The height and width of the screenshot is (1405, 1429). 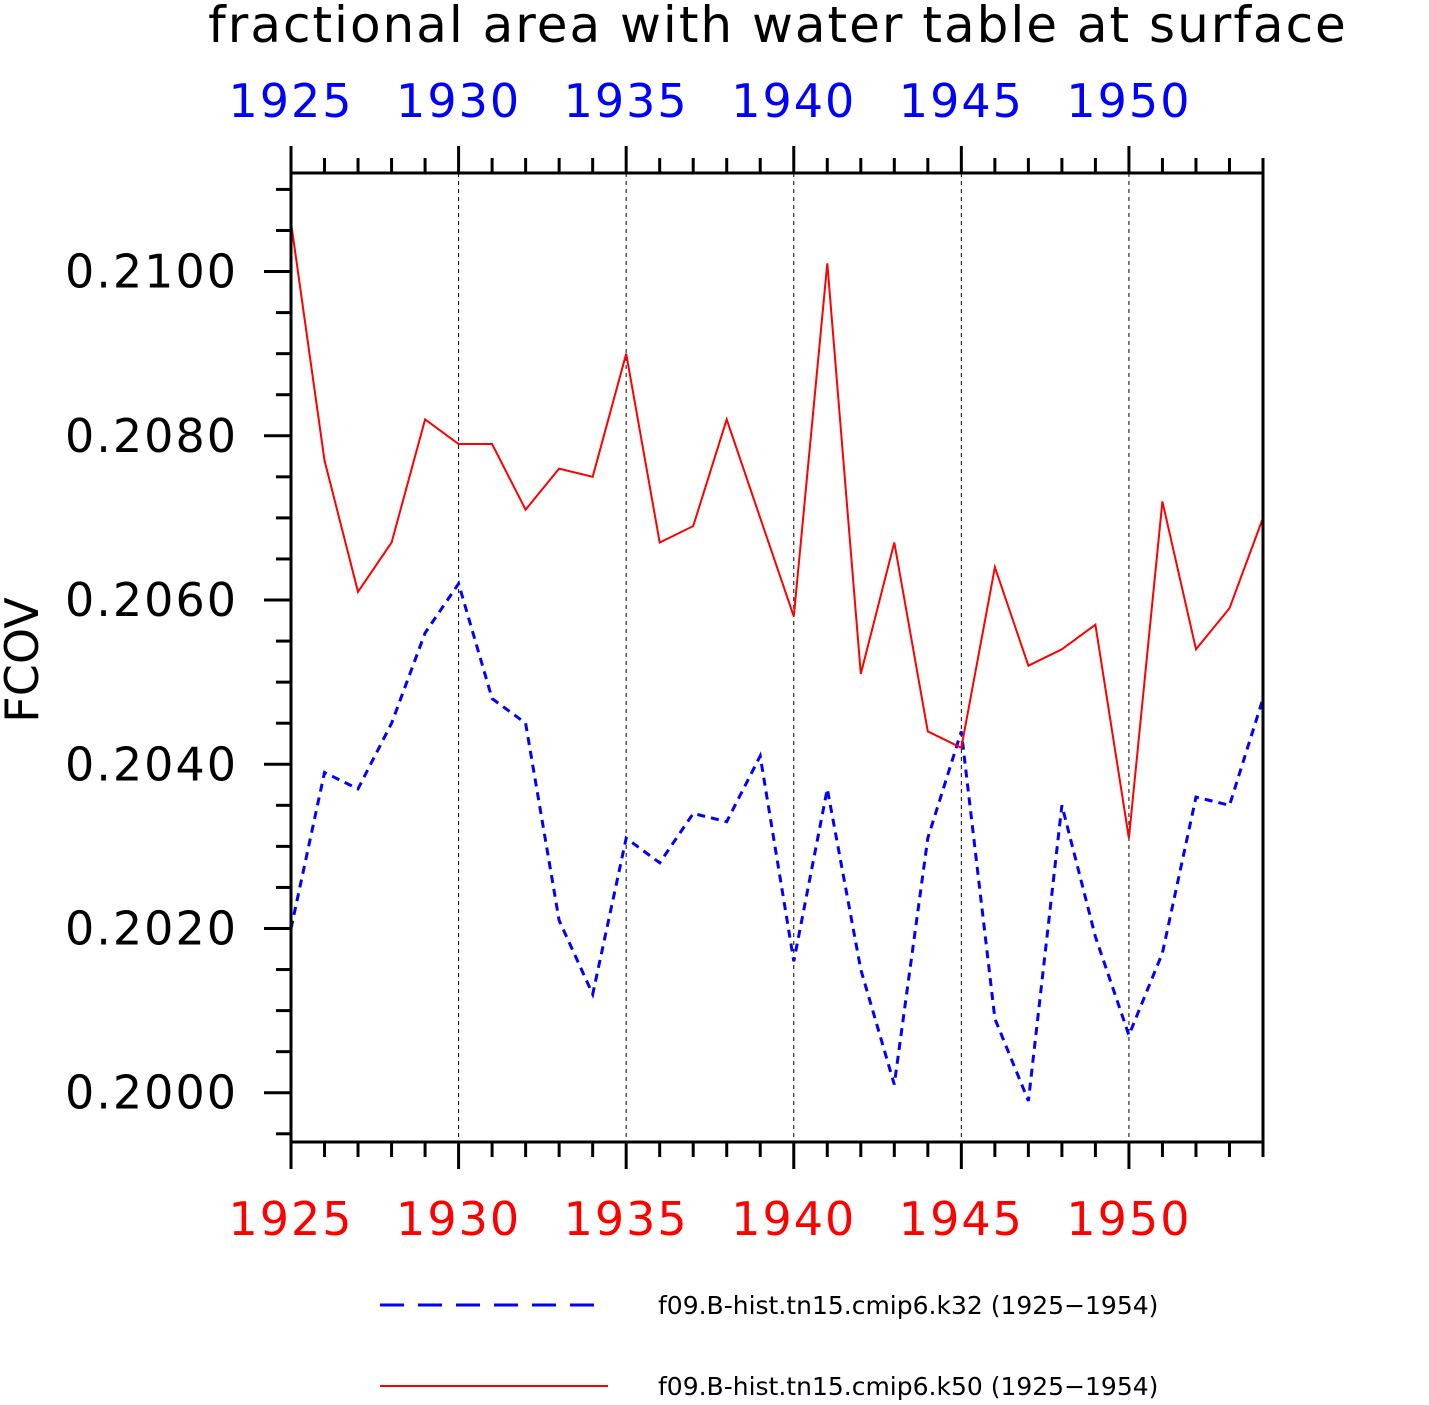 What do you see at coordinates (151, 1093) in the screenshot?
I see `y-tick-label: 0.2000` at bounding box center [151, 1093].